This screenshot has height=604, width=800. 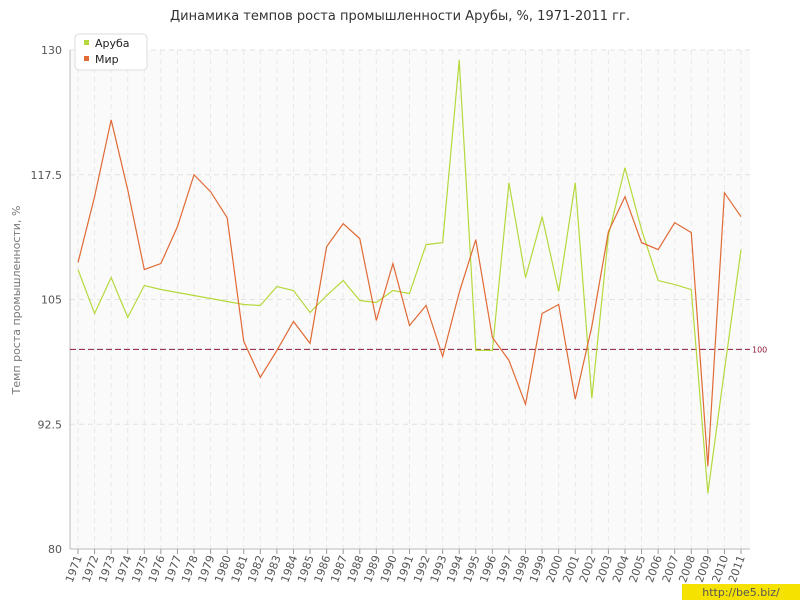 I want to click on watermark: http://be5.biz/, so click(x=741, y=592).